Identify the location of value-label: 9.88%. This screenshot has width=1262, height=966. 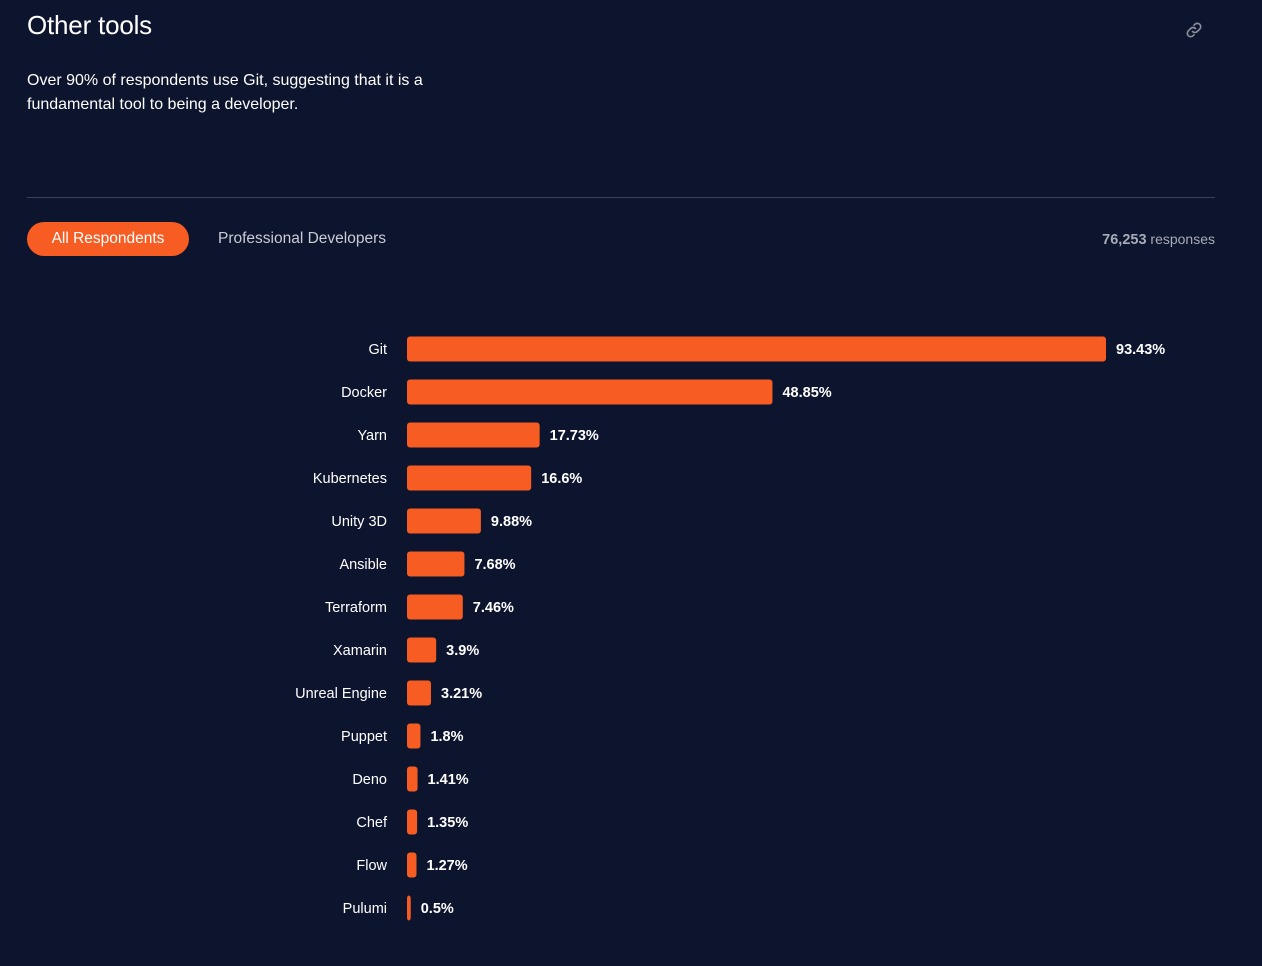
(511, 522).